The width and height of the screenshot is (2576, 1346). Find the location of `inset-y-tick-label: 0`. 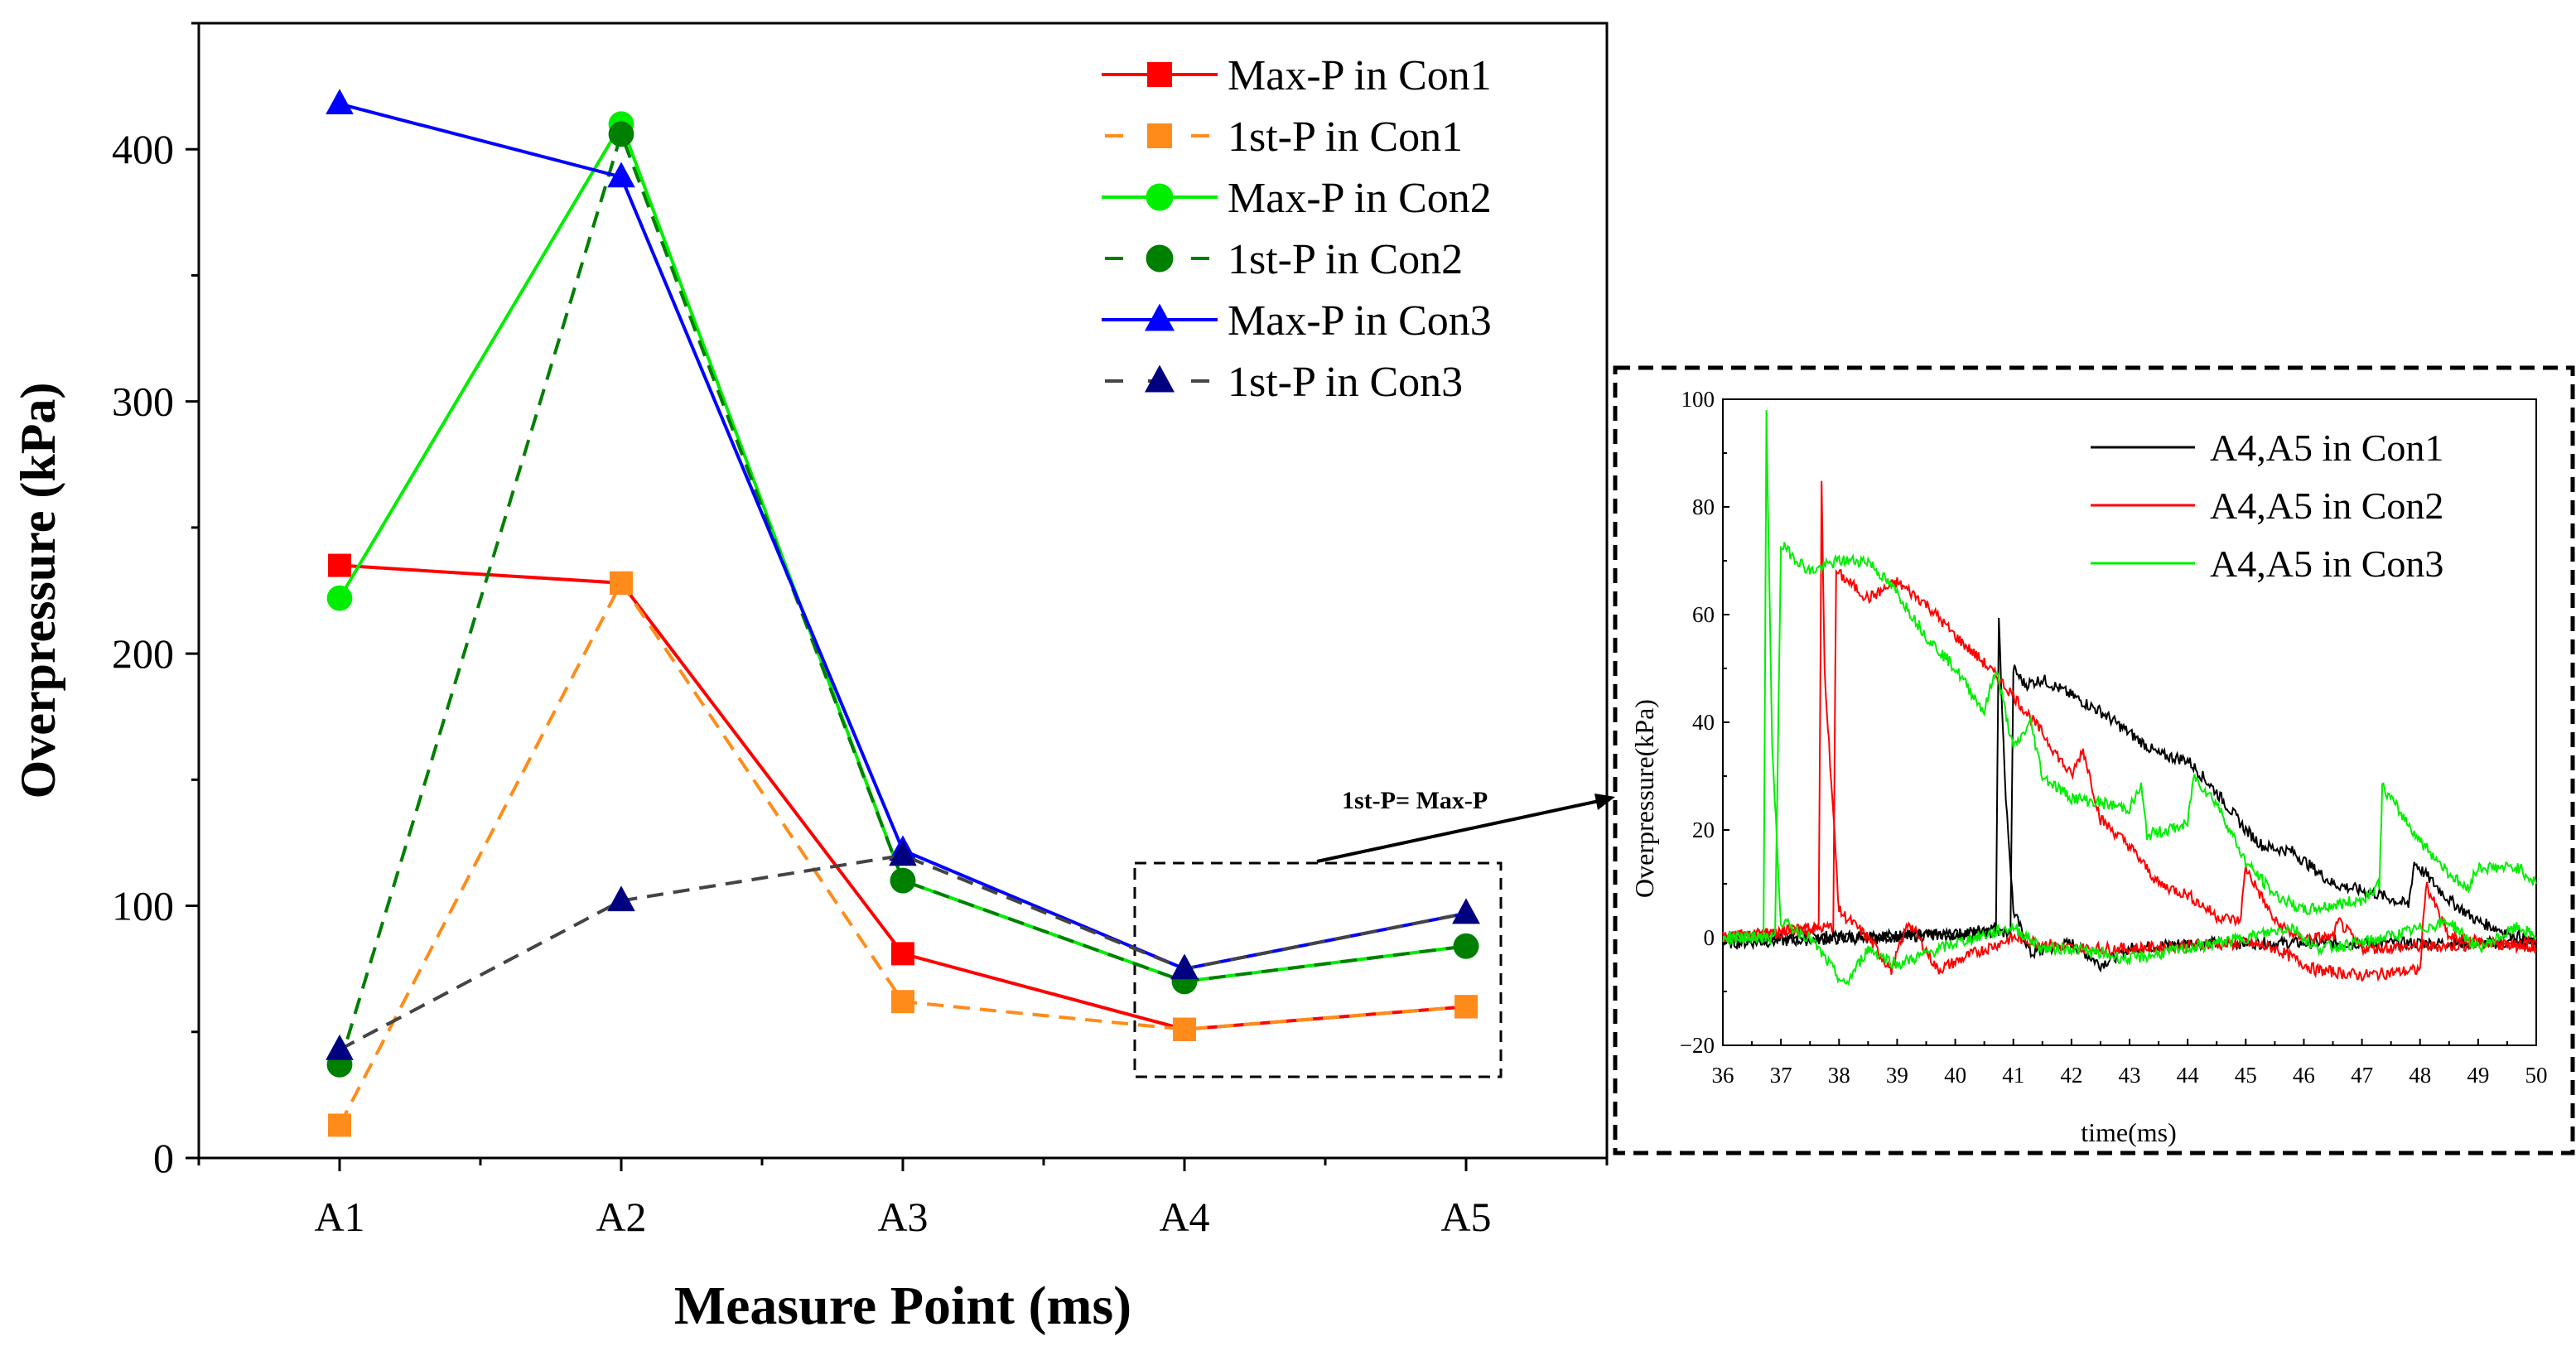

inset-y-tick-label: 0 is located at coordinates (1709, 937).